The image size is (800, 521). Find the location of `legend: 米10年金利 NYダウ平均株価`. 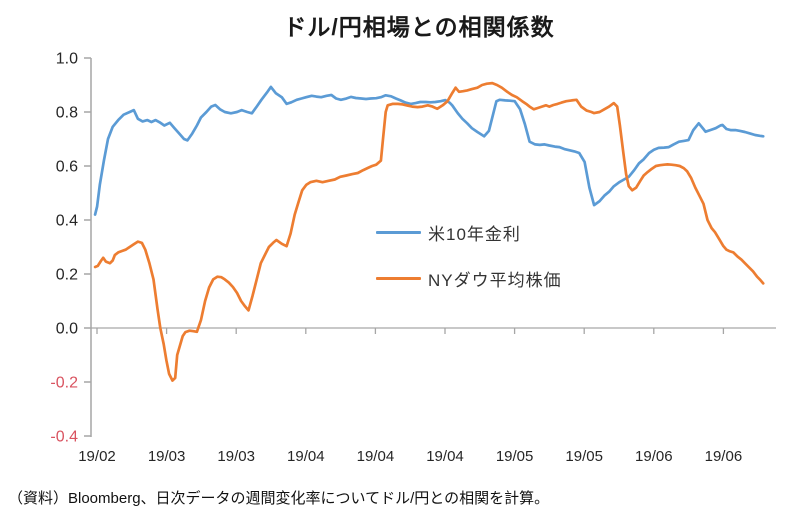

legend: 米10年金利 NYダウ平均株価 is located at coordinates (469, 267).